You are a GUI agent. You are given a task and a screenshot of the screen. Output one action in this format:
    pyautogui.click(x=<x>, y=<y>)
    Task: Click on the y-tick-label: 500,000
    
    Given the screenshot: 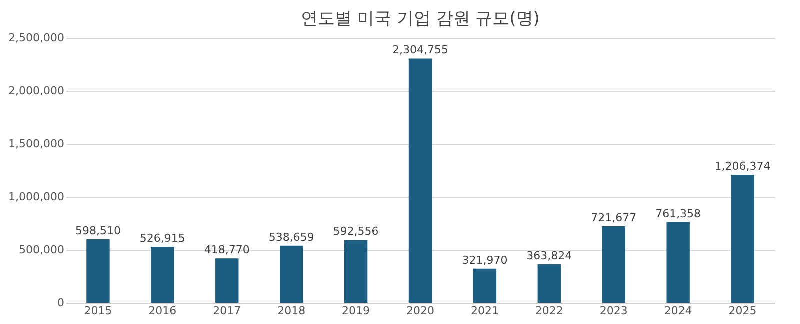 What is the action you would take?
    pyautogui.click(x=41, y=250)
    